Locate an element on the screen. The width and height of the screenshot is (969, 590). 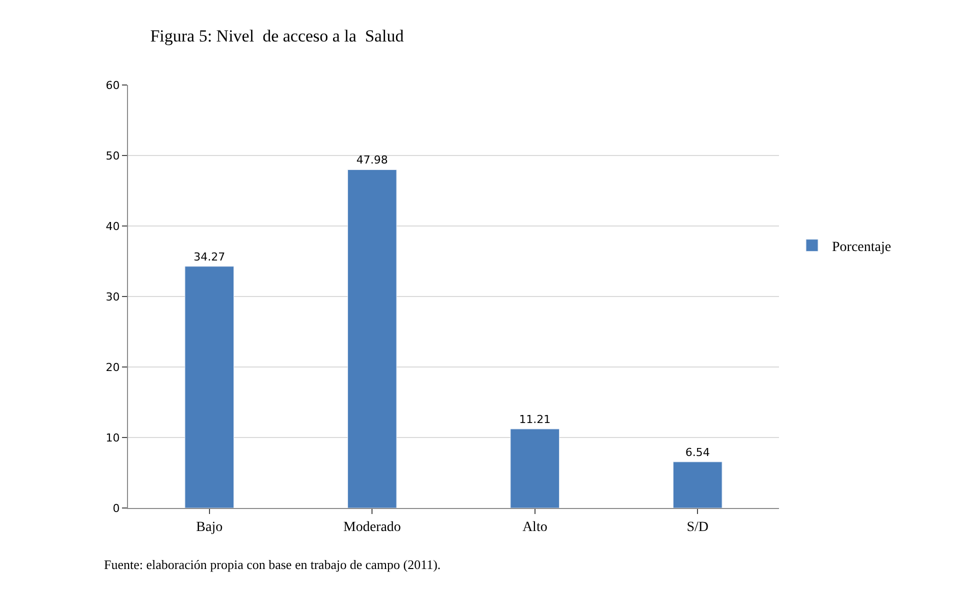
y-tick-label: 50 is located at coordinates (113, 155).